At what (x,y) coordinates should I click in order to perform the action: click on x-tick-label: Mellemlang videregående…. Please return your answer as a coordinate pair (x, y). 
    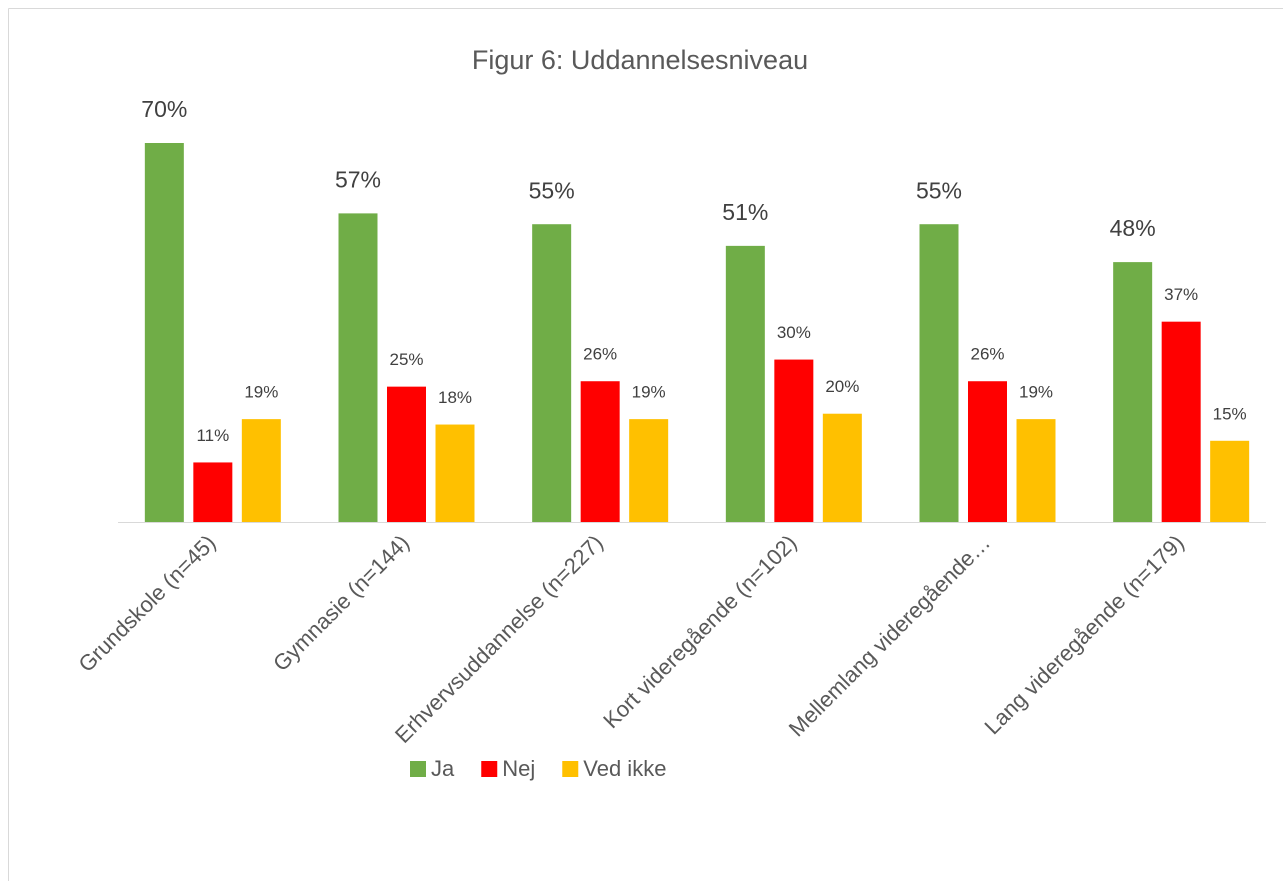
    Looking at the image, I should click on (889, 635).